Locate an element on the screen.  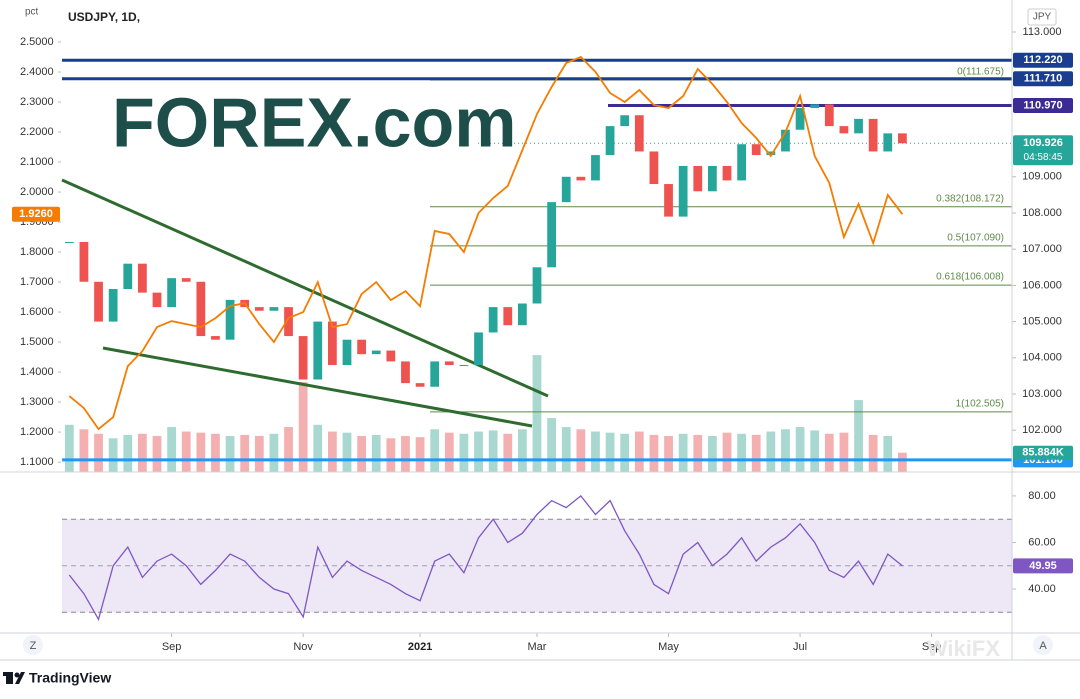
zoom-button is located at coordinates (33, 645).